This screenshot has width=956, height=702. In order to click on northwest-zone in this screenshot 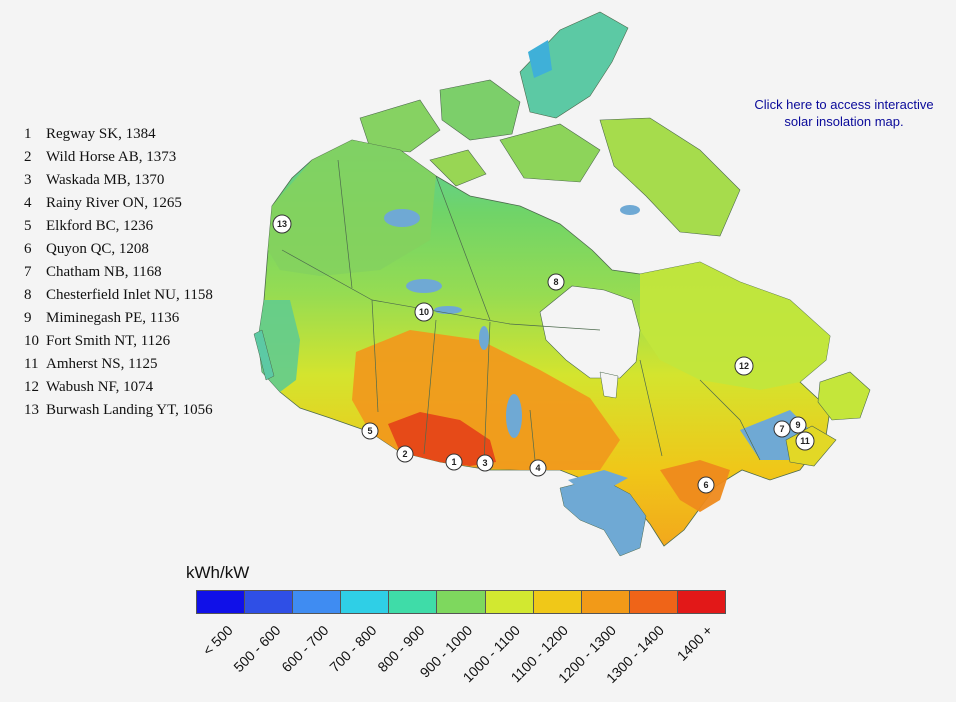, I will do `click(352, 208)`.